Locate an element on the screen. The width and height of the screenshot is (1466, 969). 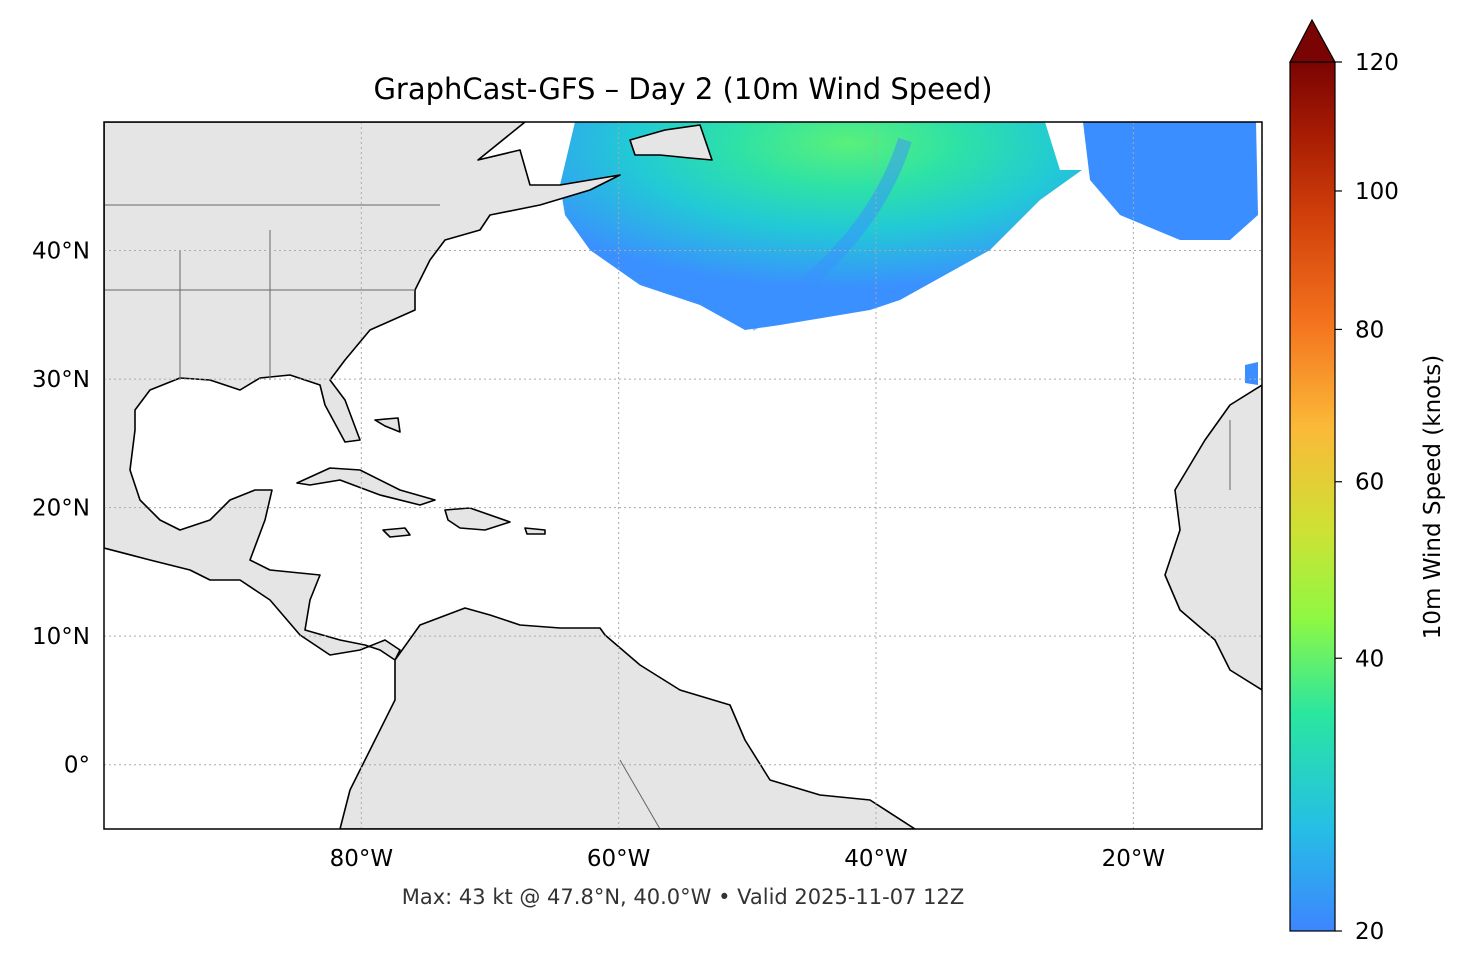
colorbar-gradient is located at coordinates (1312, 496).